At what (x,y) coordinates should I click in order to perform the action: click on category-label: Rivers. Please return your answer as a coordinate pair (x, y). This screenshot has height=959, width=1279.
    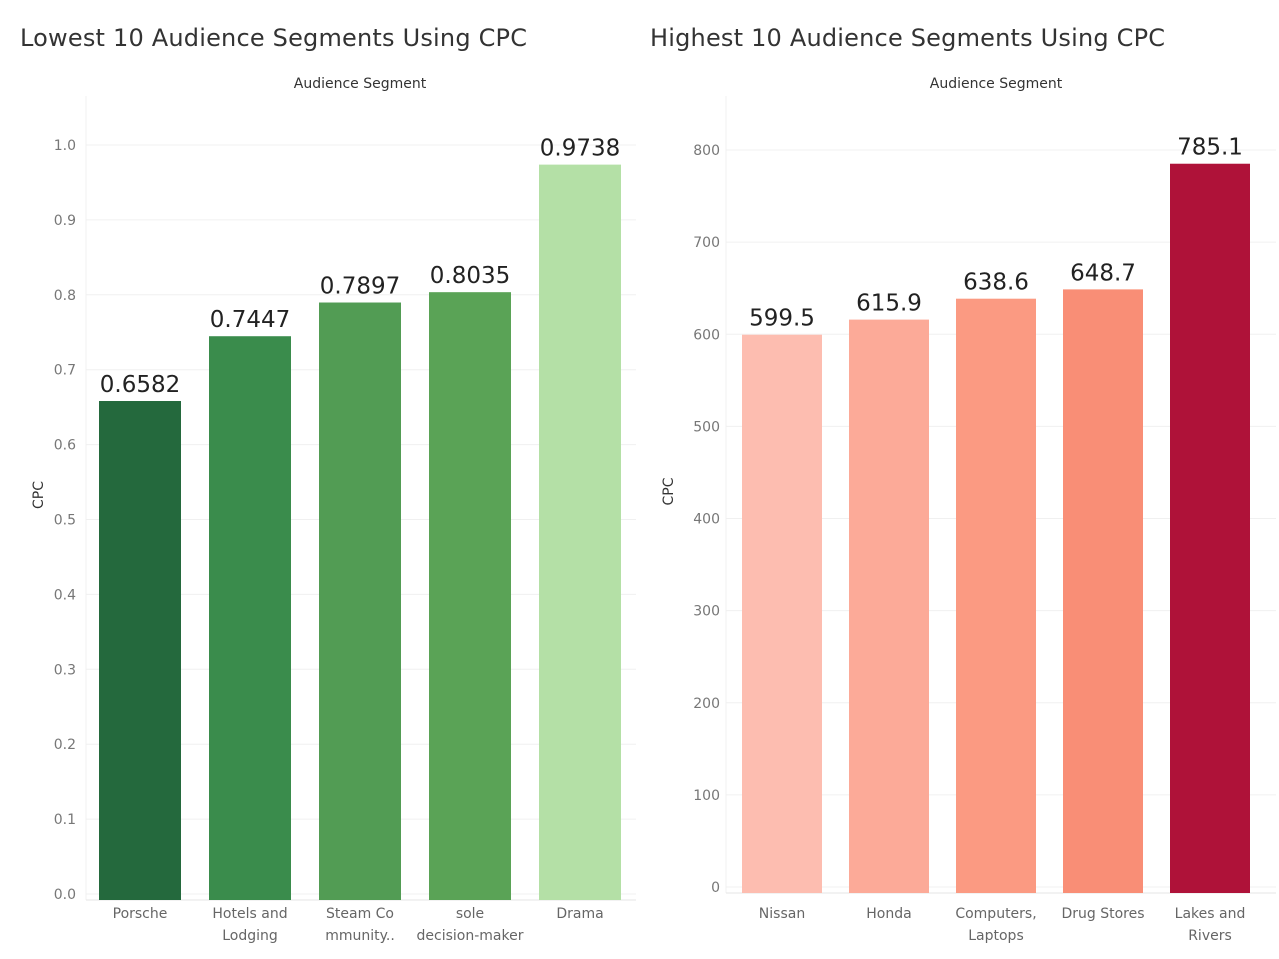
    Looking at the image, I should click on (1210, 936).